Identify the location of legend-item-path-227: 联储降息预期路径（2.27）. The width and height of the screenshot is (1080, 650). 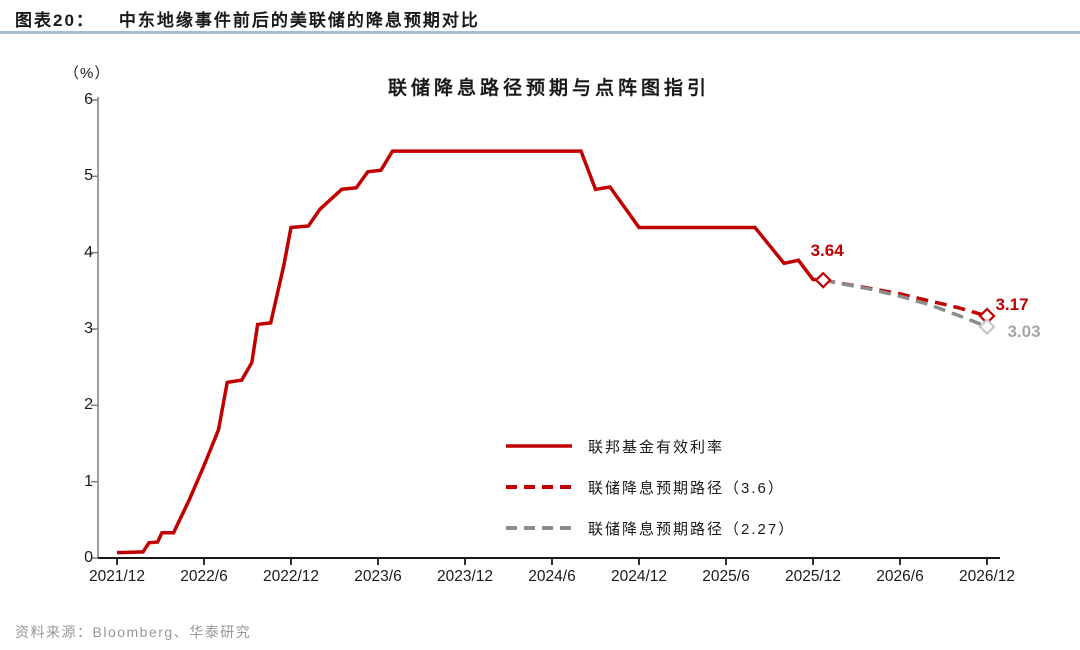
(650, 529).